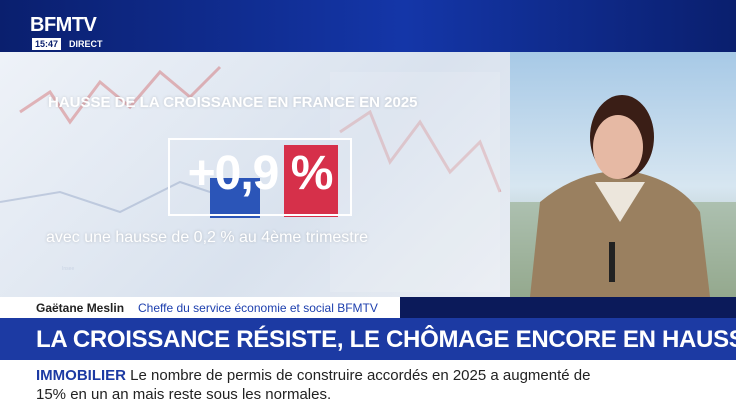  What do you see at coordinates (623, 196) in the screenshot?
I see `presenter` at bounding box center [623, 196].